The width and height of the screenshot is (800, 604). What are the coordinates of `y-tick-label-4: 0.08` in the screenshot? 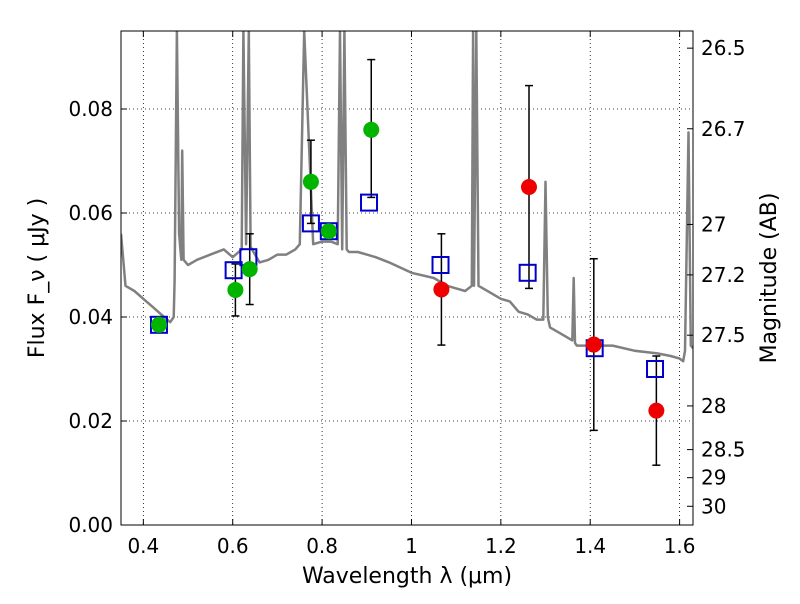 It's located at (90, 109).